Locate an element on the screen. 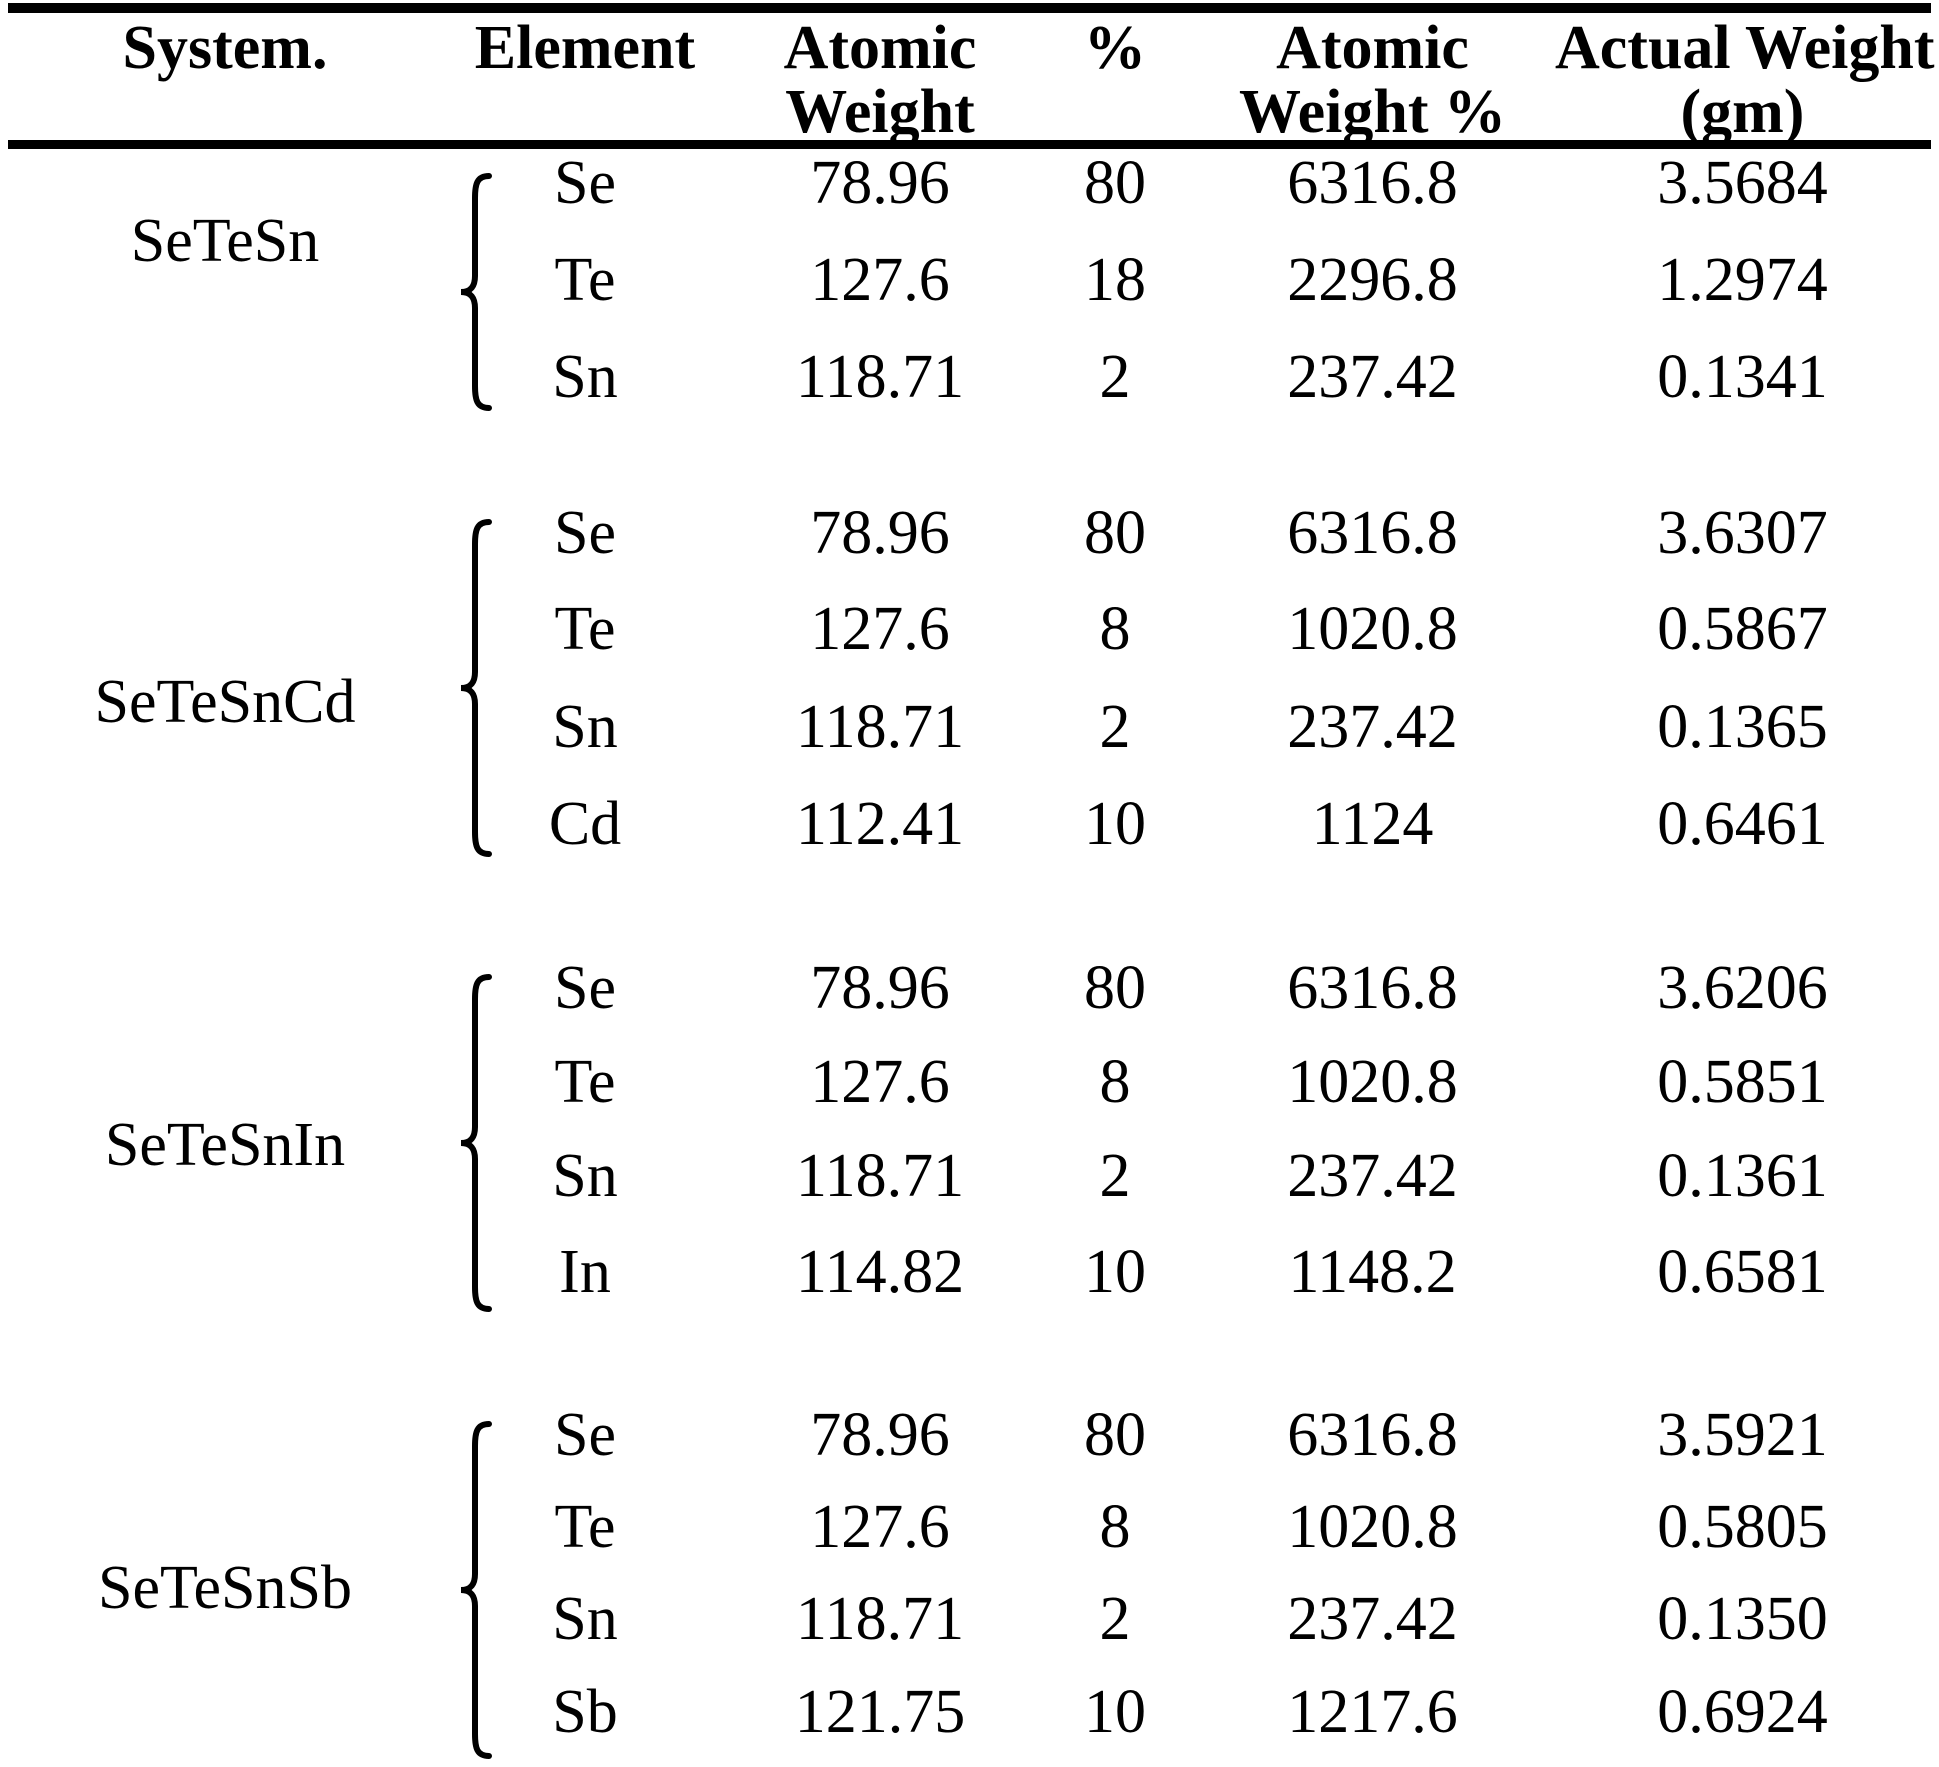  element-cell: Cd is located at coordinates (585, 824).